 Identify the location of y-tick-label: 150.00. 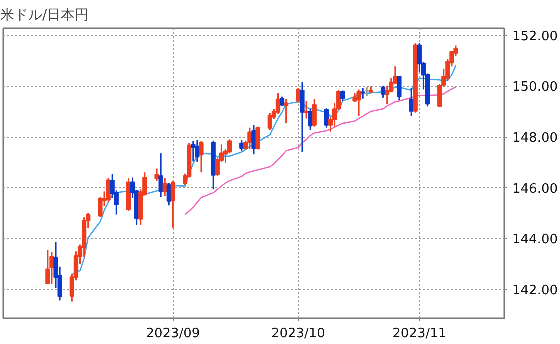
(535, 88).